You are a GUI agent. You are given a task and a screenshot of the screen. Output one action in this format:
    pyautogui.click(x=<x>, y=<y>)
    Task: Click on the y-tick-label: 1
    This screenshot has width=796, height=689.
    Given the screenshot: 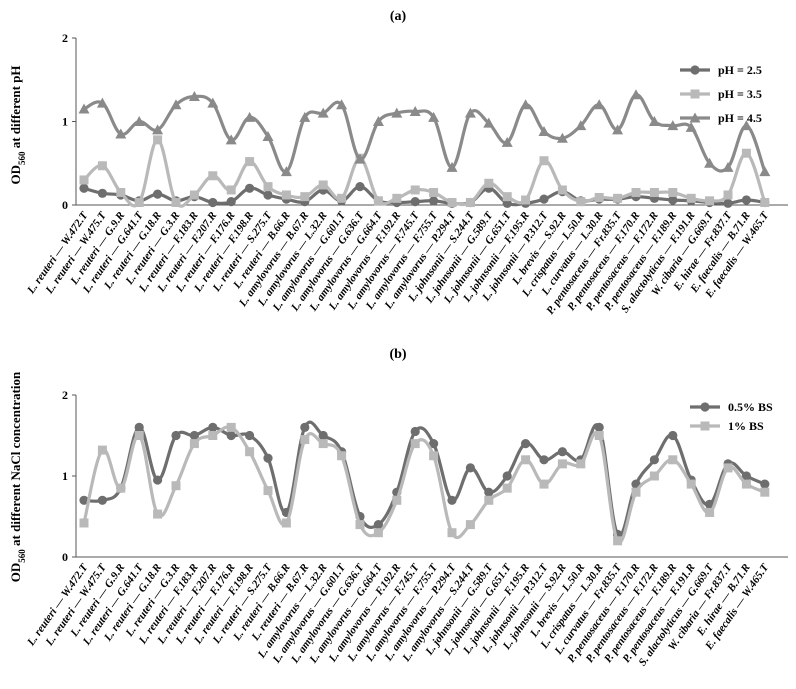 What is the action you would take?
    pyautogui.click(x=65, y=122)
    